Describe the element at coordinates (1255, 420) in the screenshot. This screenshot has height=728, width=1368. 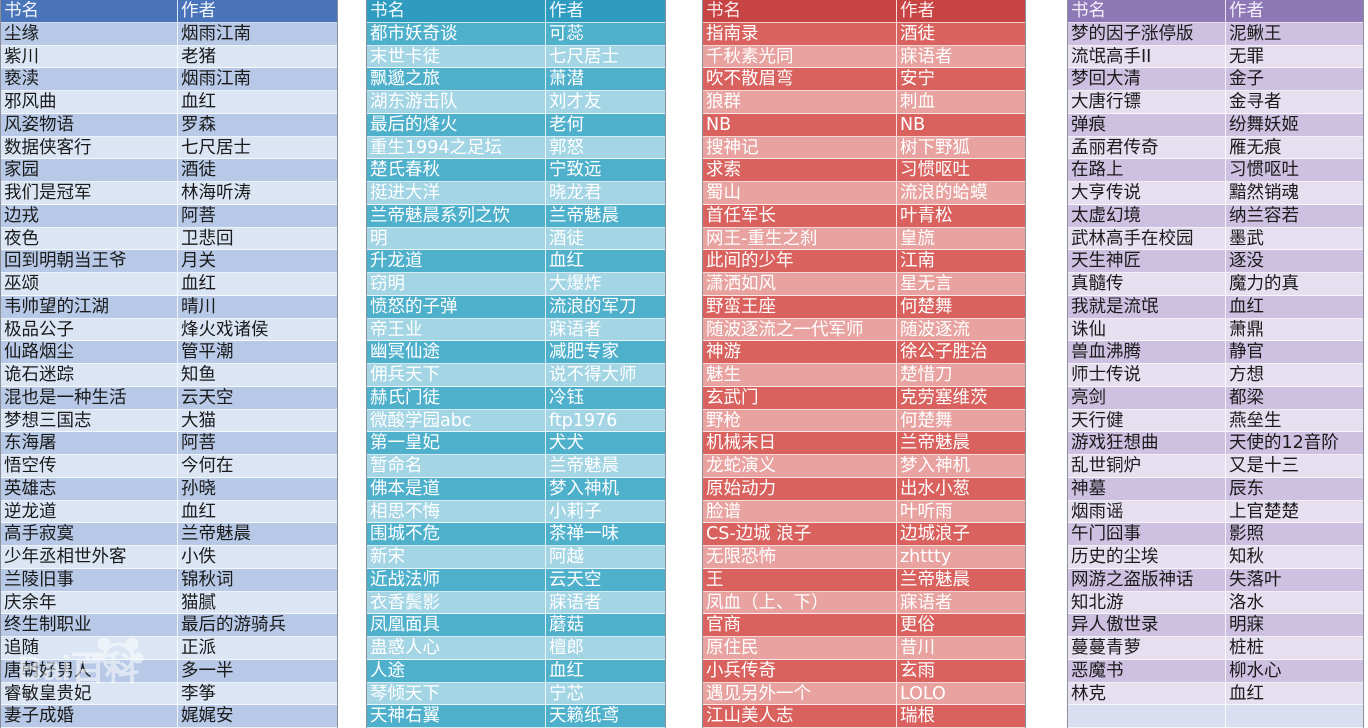
I see `book-author-cell: 燕垒生` at that location.